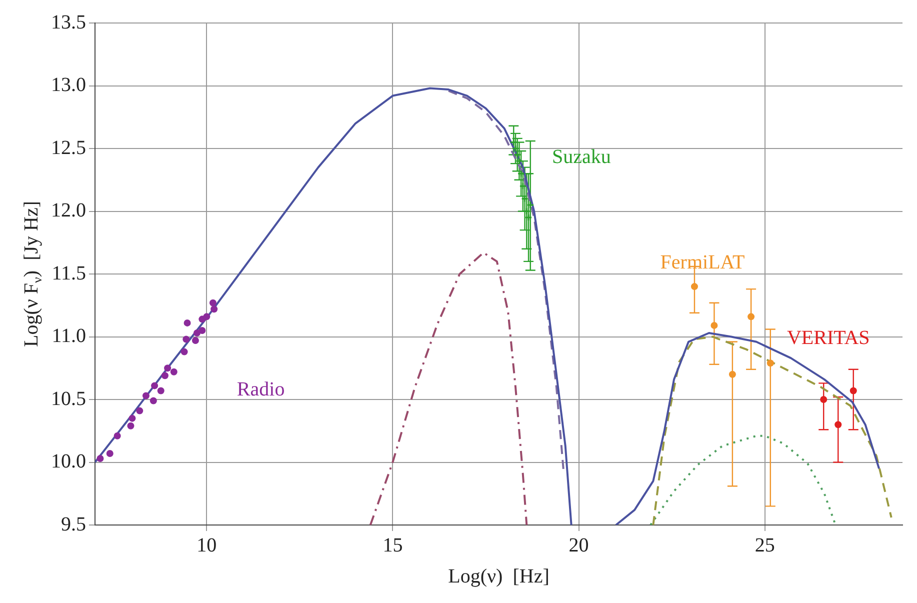 This screenshot has height=603, width=917. Describe the element at coordinates (764, 545) in the screenshot. I see `x-tick-label: 25` at that location.